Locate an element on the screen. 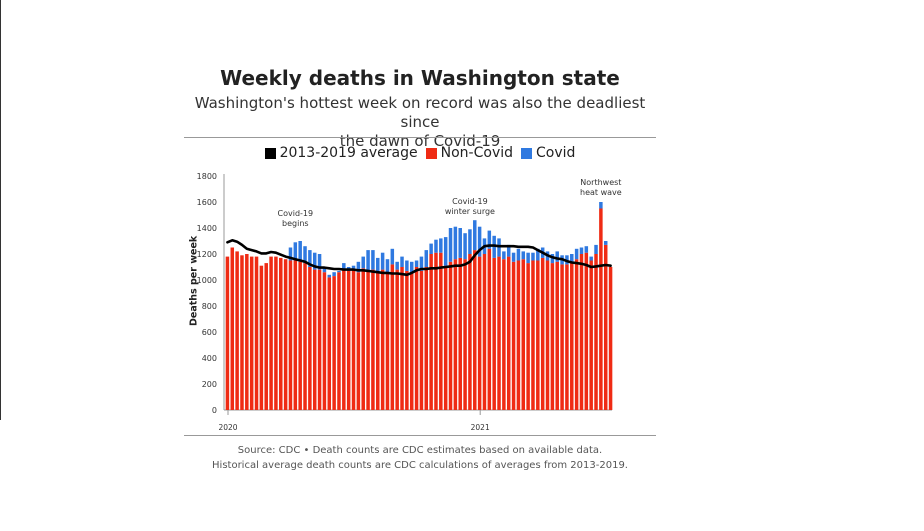 This screenshot has height=531, width=924. annotation-label: winter surge is located at coordinates (470, 211).